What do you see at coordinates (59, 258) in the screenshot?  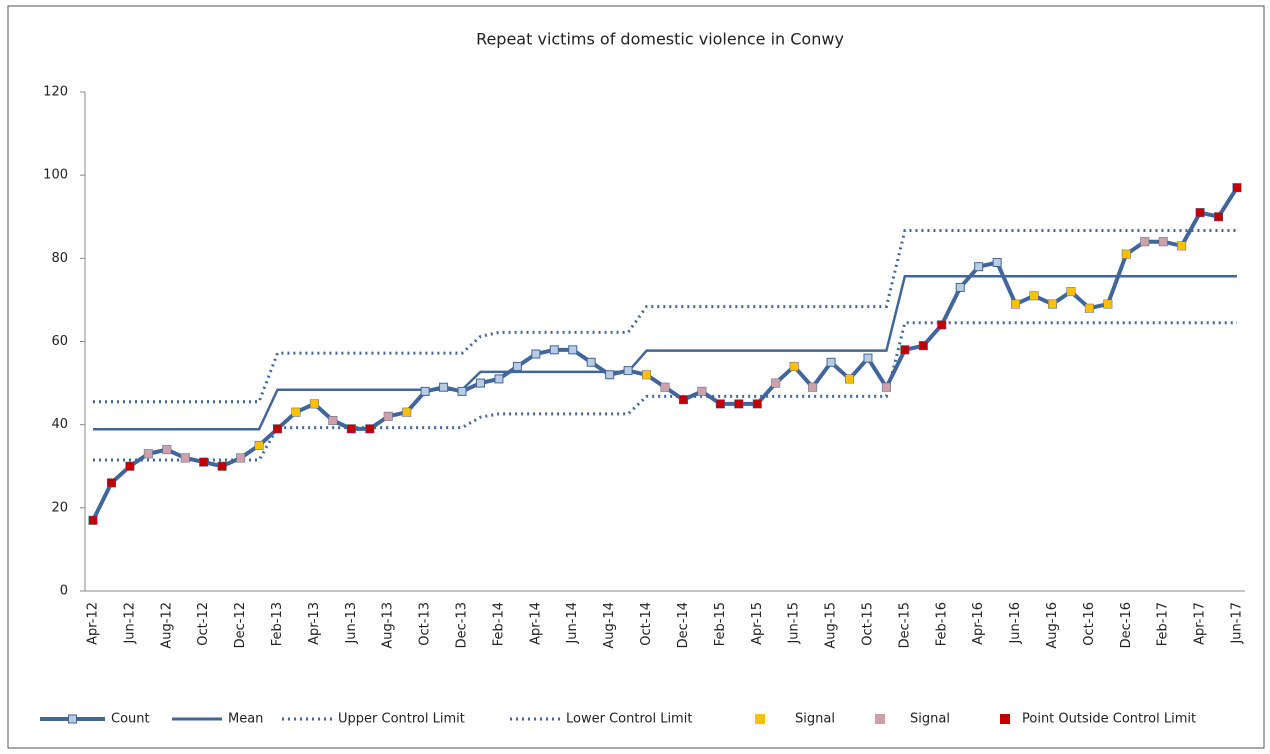 I see `y-tick-label: 80` at bounding box center [59, 258].